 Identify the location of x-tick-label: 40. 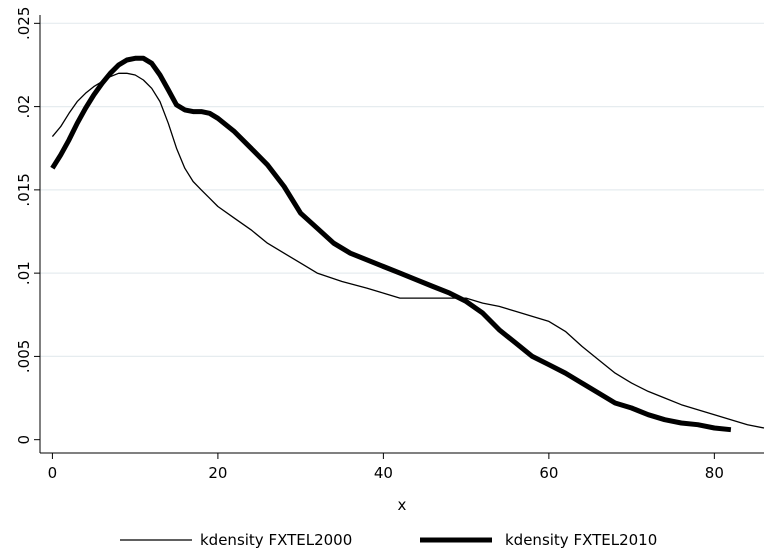
(383, 473).